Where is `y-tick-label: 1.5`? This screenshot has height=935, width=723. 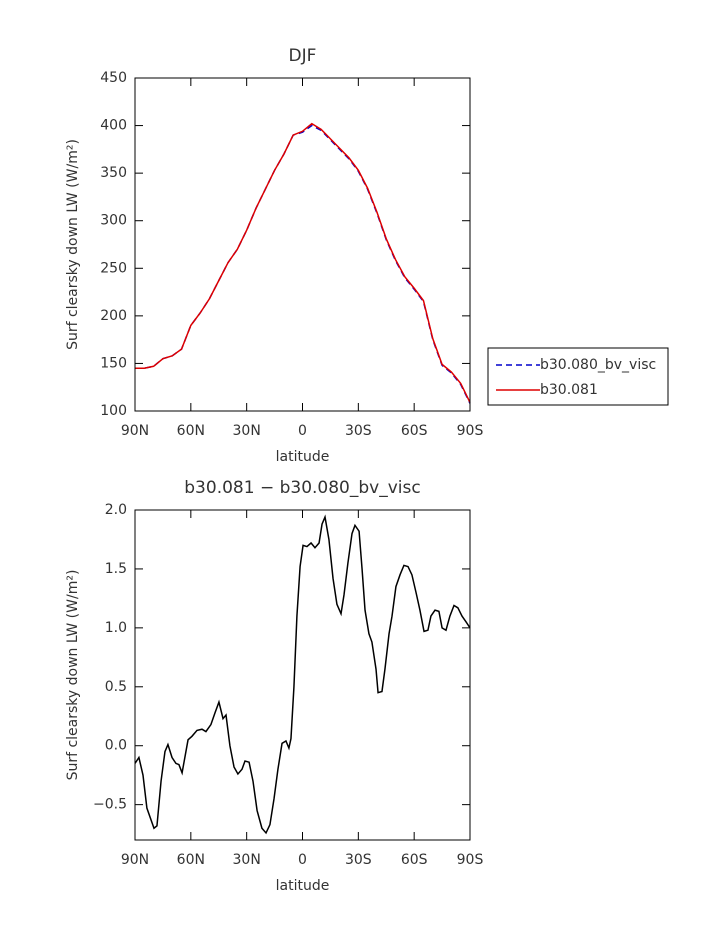 y-tick-label: 1.5 is located at coordinates (116, 569).